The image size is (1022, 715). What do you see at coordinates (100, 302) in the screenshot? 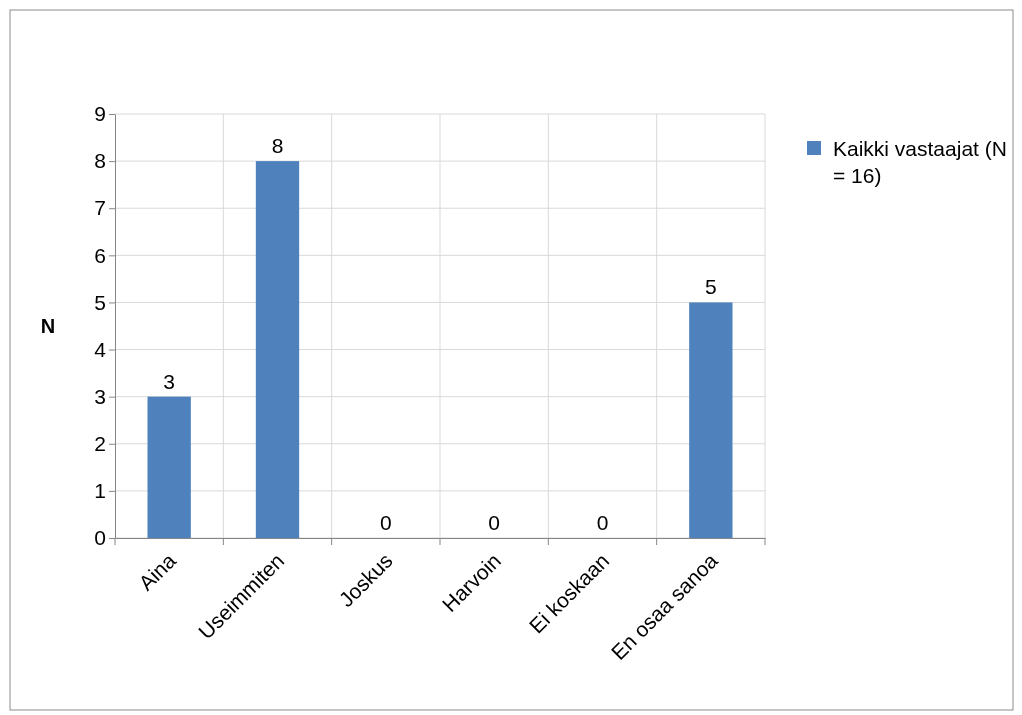
I see `y-tick-label: 5` at bounding box center [100, 302].